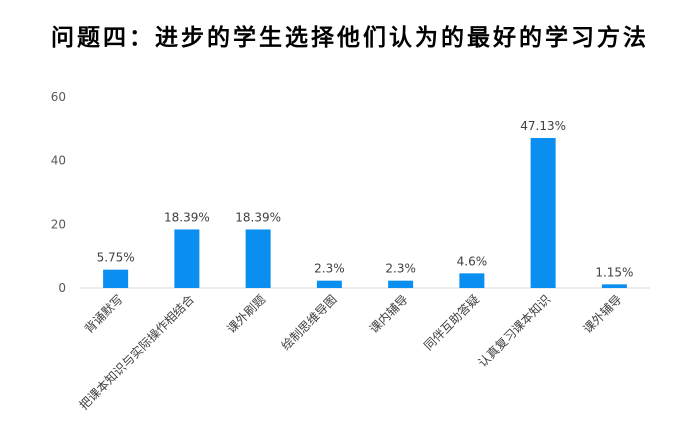  Describe the element at coordinates (603, 314) in the screenshot. I see `category-label: 课外辅导` at that location.